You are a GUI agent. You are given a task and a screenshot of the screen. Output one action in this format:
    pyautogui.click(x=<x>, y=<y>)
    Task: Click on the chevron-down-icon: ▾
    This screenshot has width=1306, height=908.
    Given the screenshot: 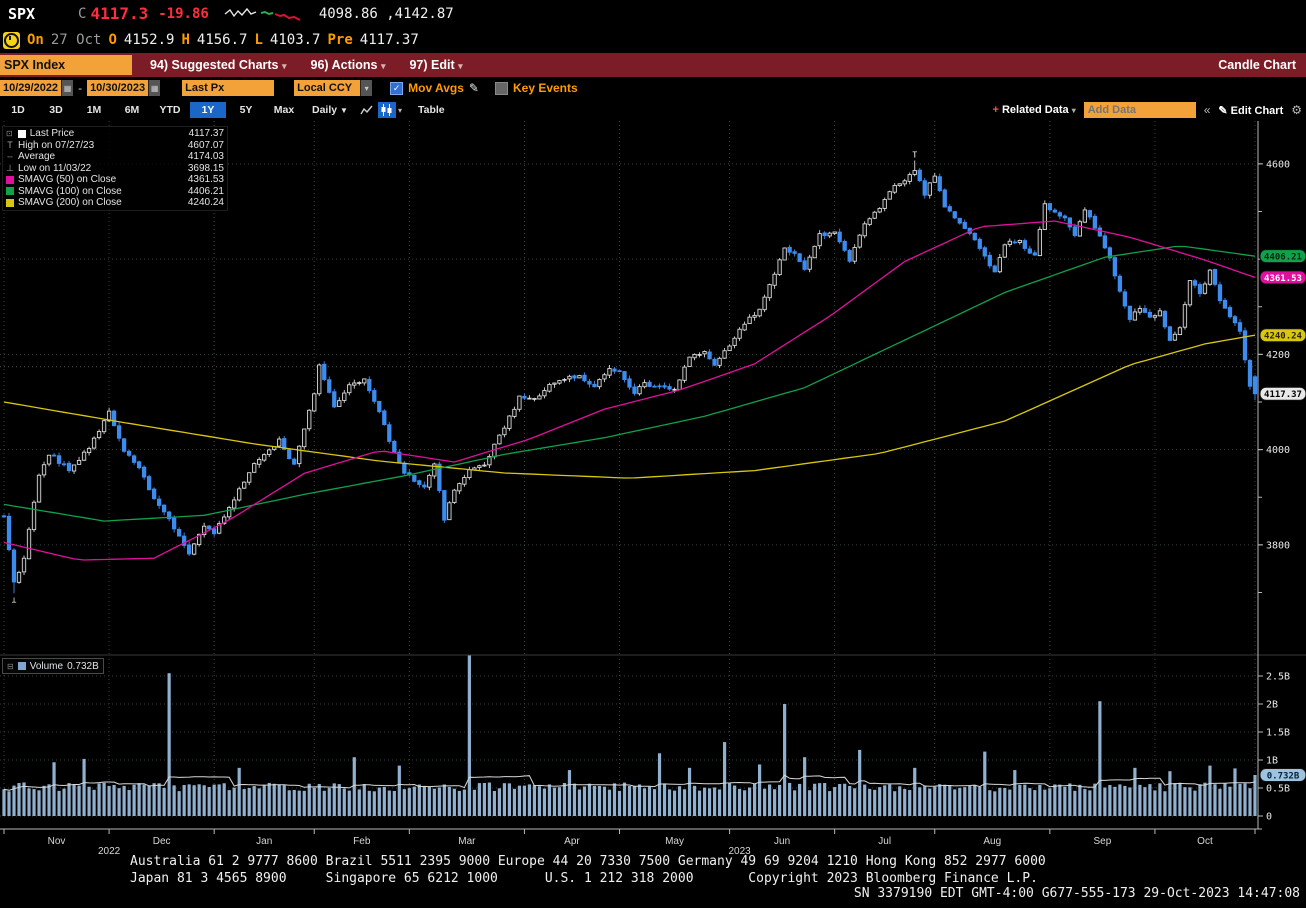 What is the action you would take?
    pyautogui.click(x=366, y=88)
    